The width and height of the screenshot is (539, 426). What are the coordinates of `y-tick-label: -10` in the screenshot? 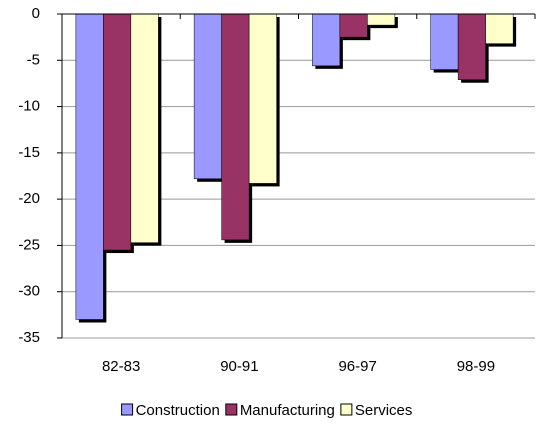 It's located at (29, 106).